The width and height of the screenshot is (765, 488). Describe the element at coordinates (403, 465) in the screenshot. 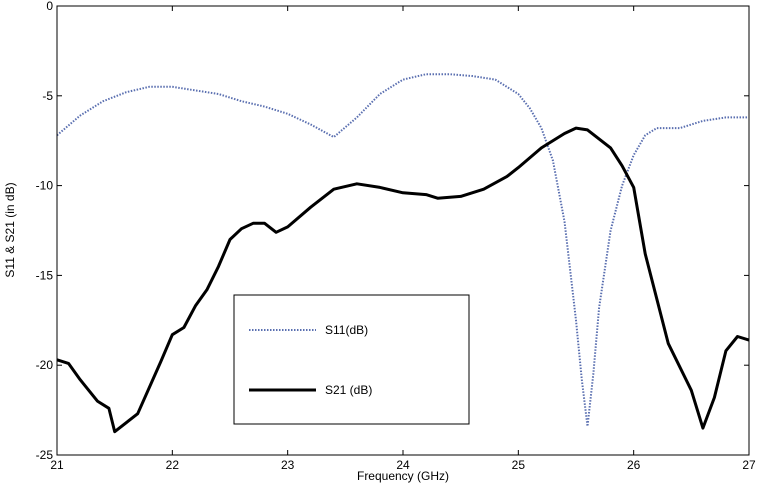

I see `x-tick-label: 24` at that location.